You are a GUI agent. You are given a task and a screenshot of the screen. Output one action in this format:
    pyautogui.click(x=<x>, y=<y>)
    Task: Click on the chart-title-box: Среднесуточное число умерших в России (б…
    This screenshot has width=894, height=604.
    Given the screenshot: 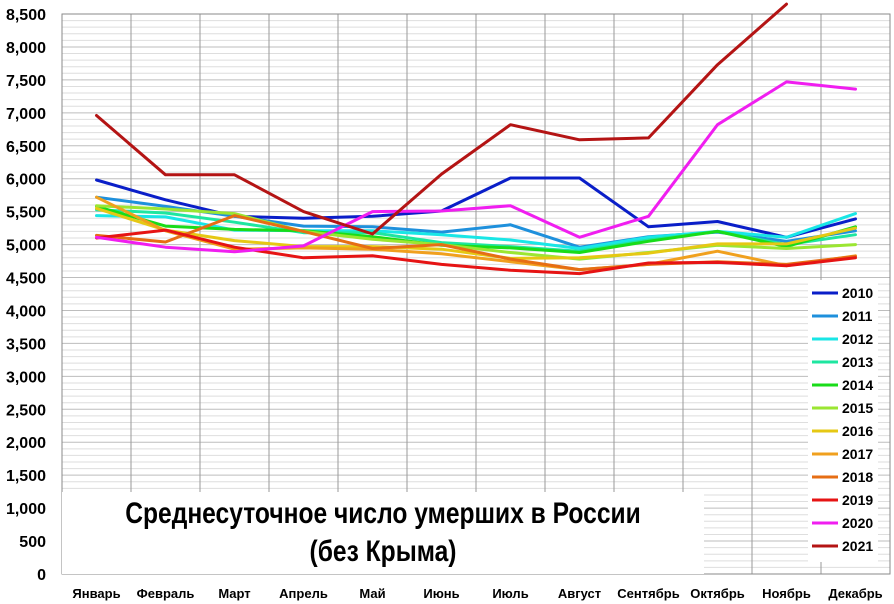 What is the action you would take?
    pyautogui.click(x=383, y=533)
    